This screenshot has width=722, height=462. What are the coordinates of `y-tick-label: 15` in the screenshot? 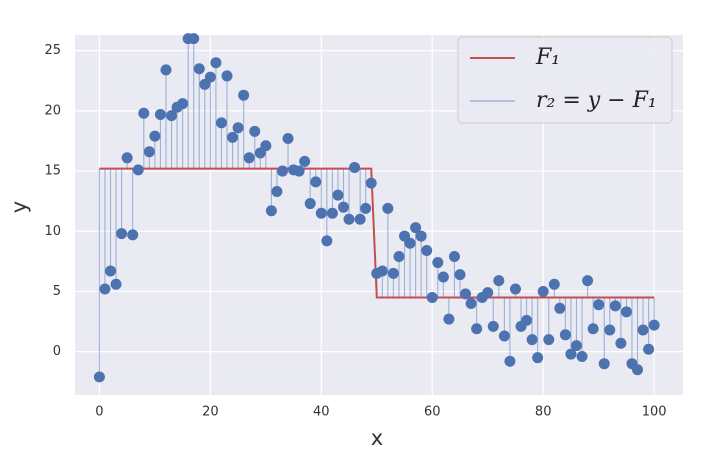 It's located at (52, 171).